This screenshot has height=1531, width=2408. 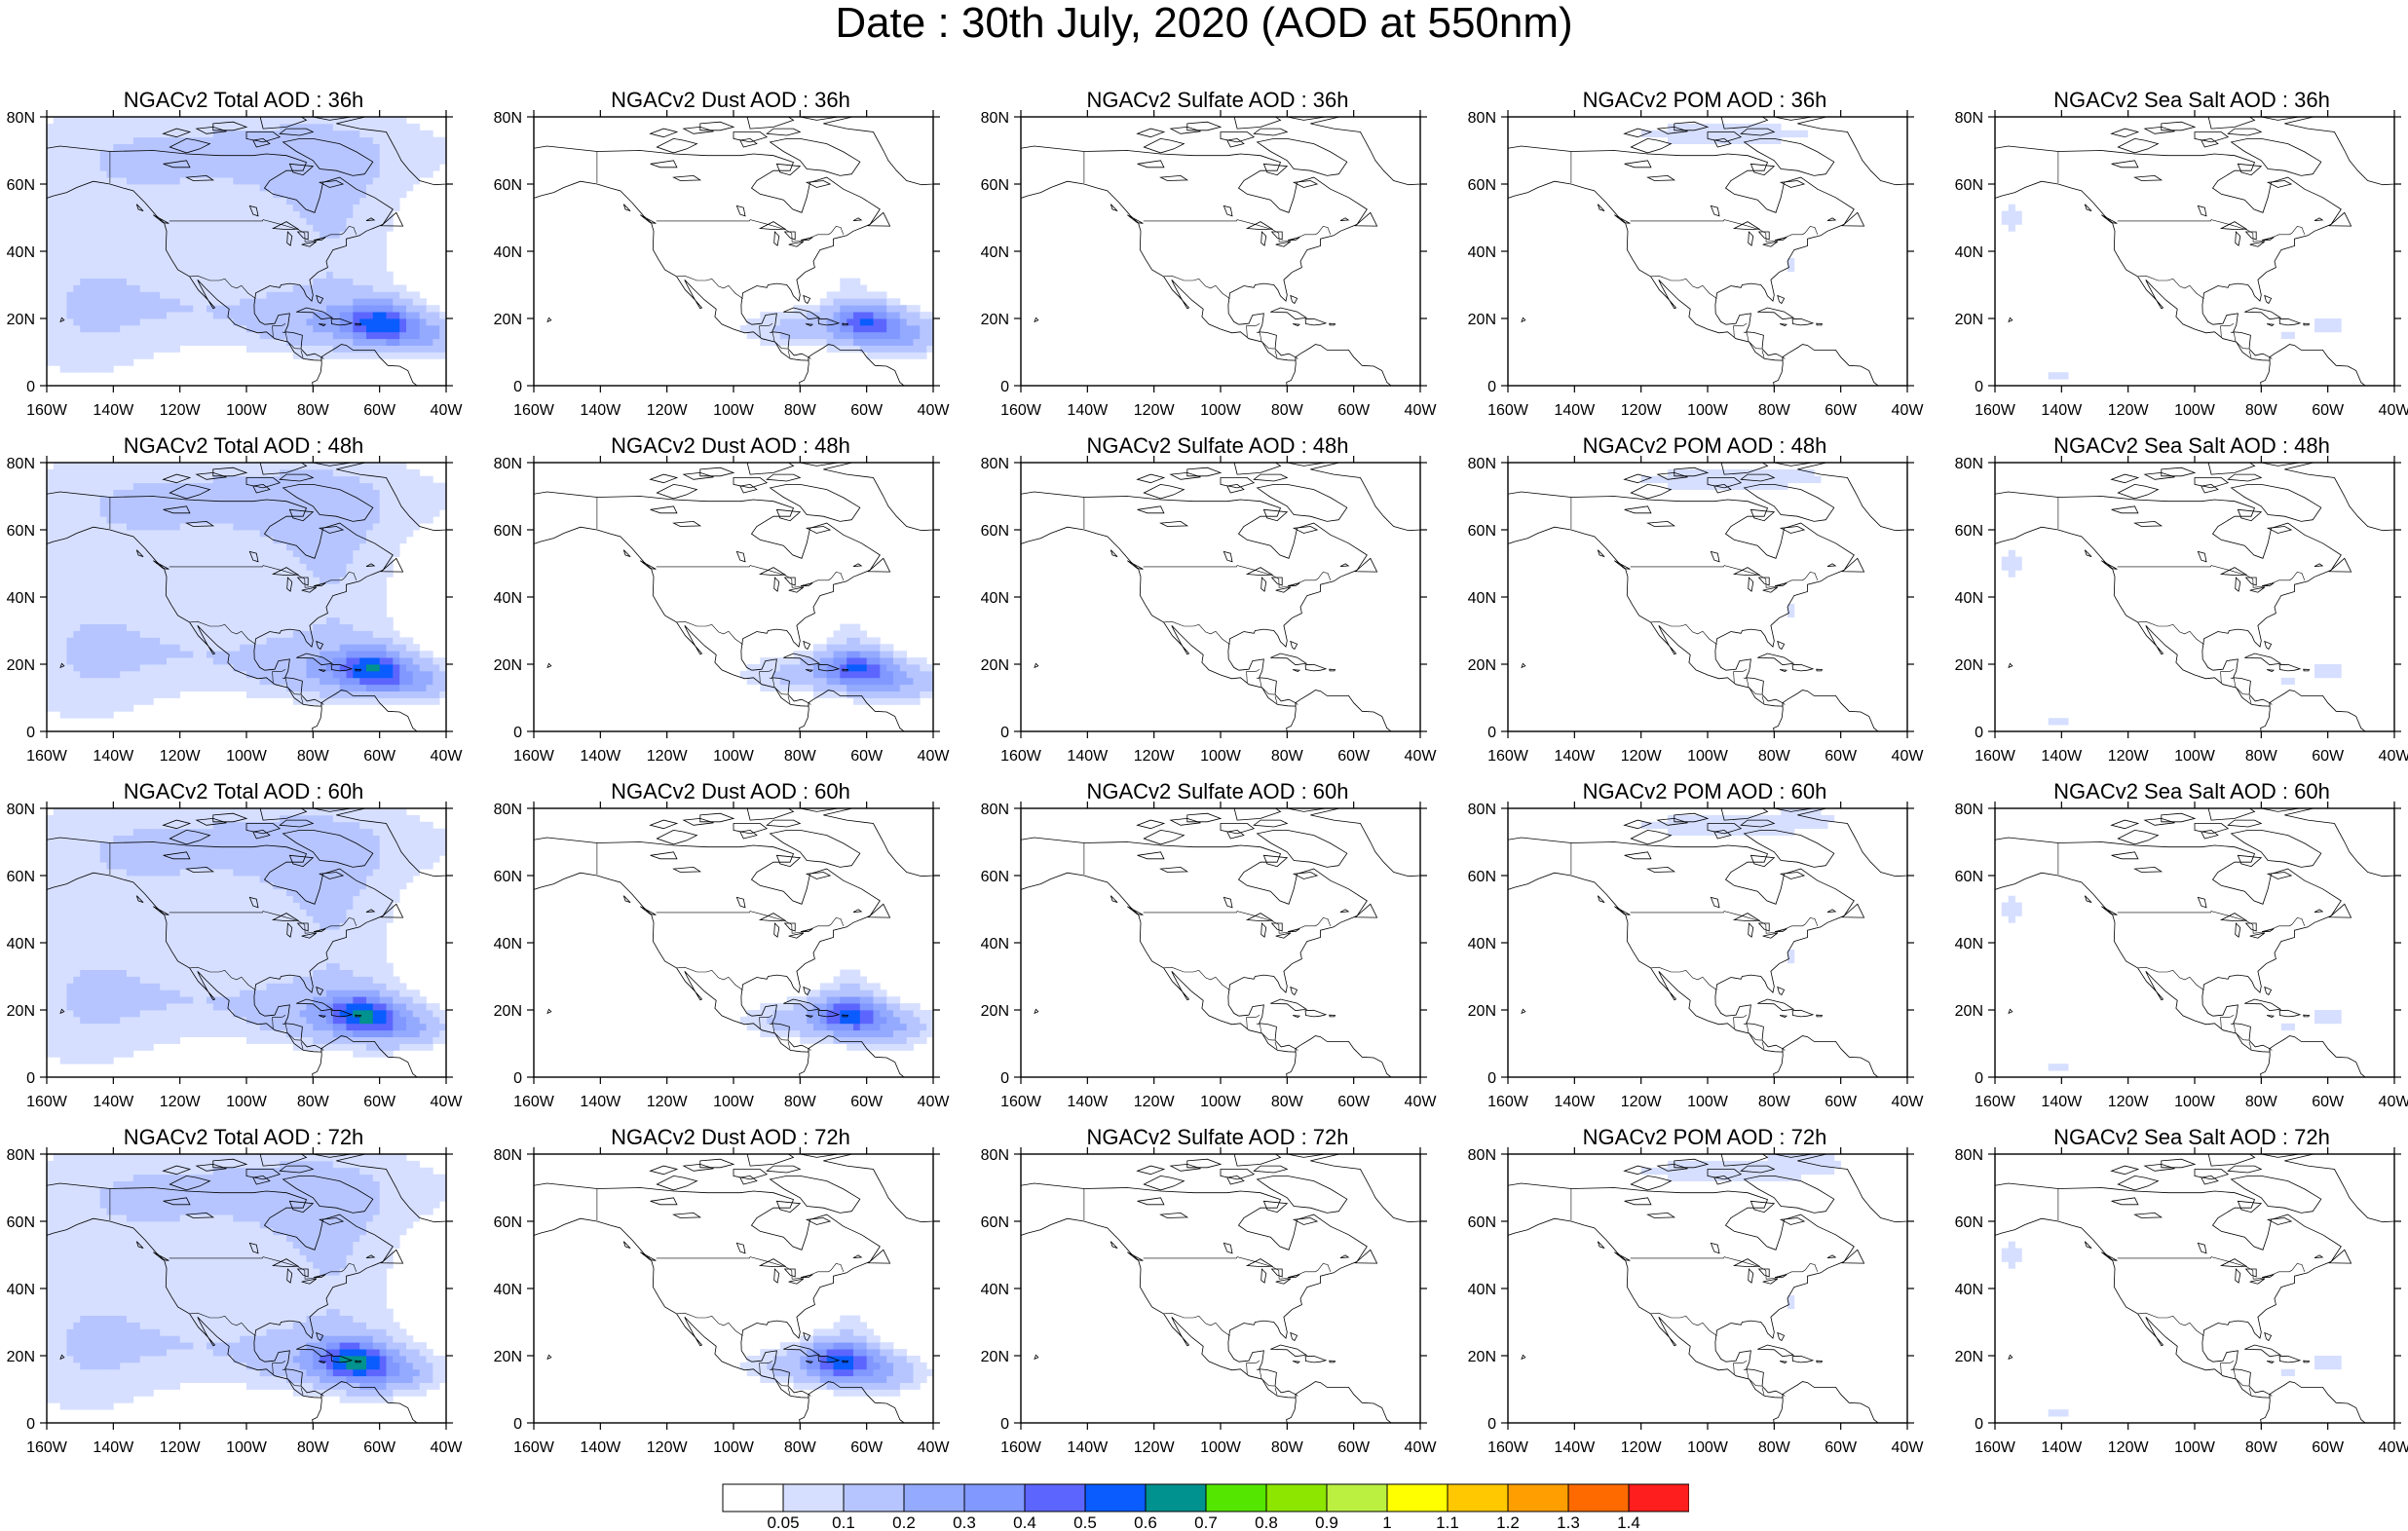 What do you see at coordinates (1995, 410) in the screenshot?
I see `x-tick-label: 160W` at bounding box center [1995, 410].